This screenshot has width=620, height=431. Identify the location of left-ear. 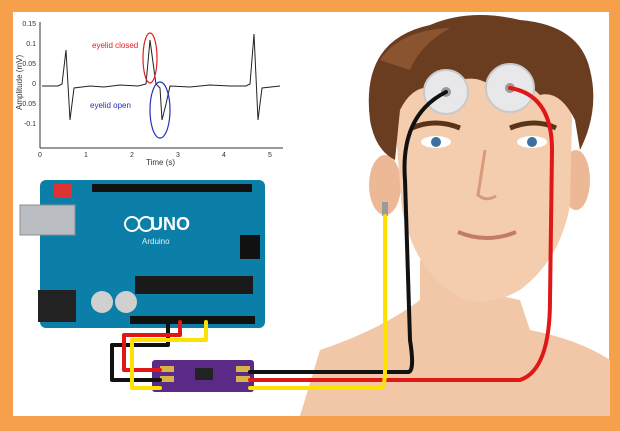
(385, 185).